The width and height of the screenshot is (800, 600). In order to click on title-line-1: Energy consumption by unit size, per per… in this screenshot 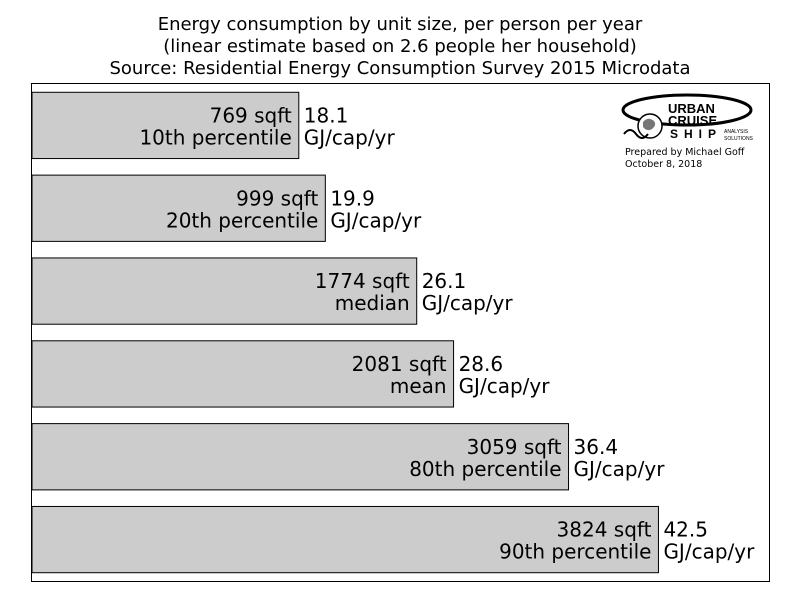, I will do `click(400, 24)`.